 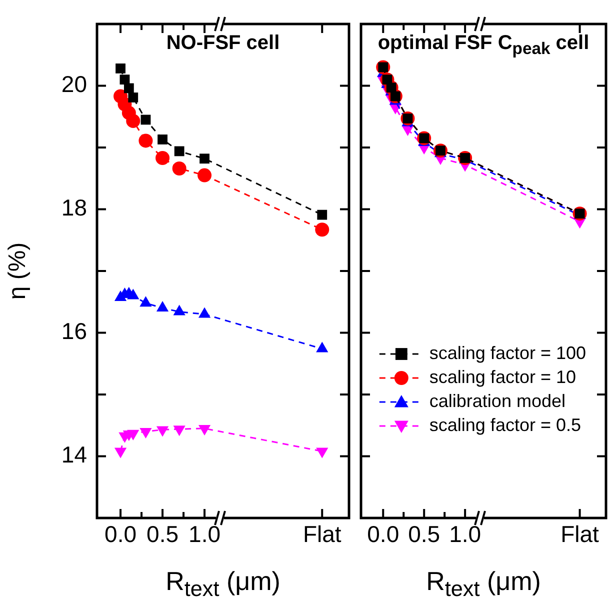 What do you see at coordinates (502, 376) in the screenshot?
I see `legend-label: scaling factor = 10` at bounding box center [502, 376].